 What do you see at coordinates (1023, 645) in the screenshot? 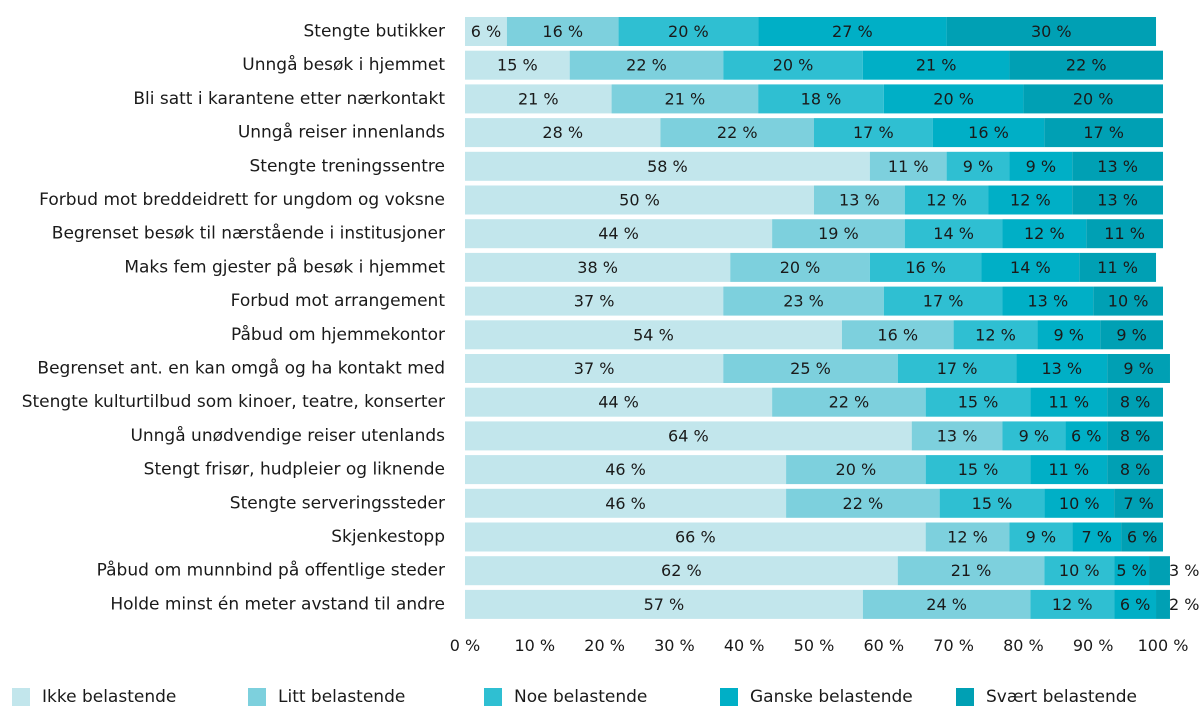
I see `x-tick-label: 80 %` at bounding box center [1023, 645].